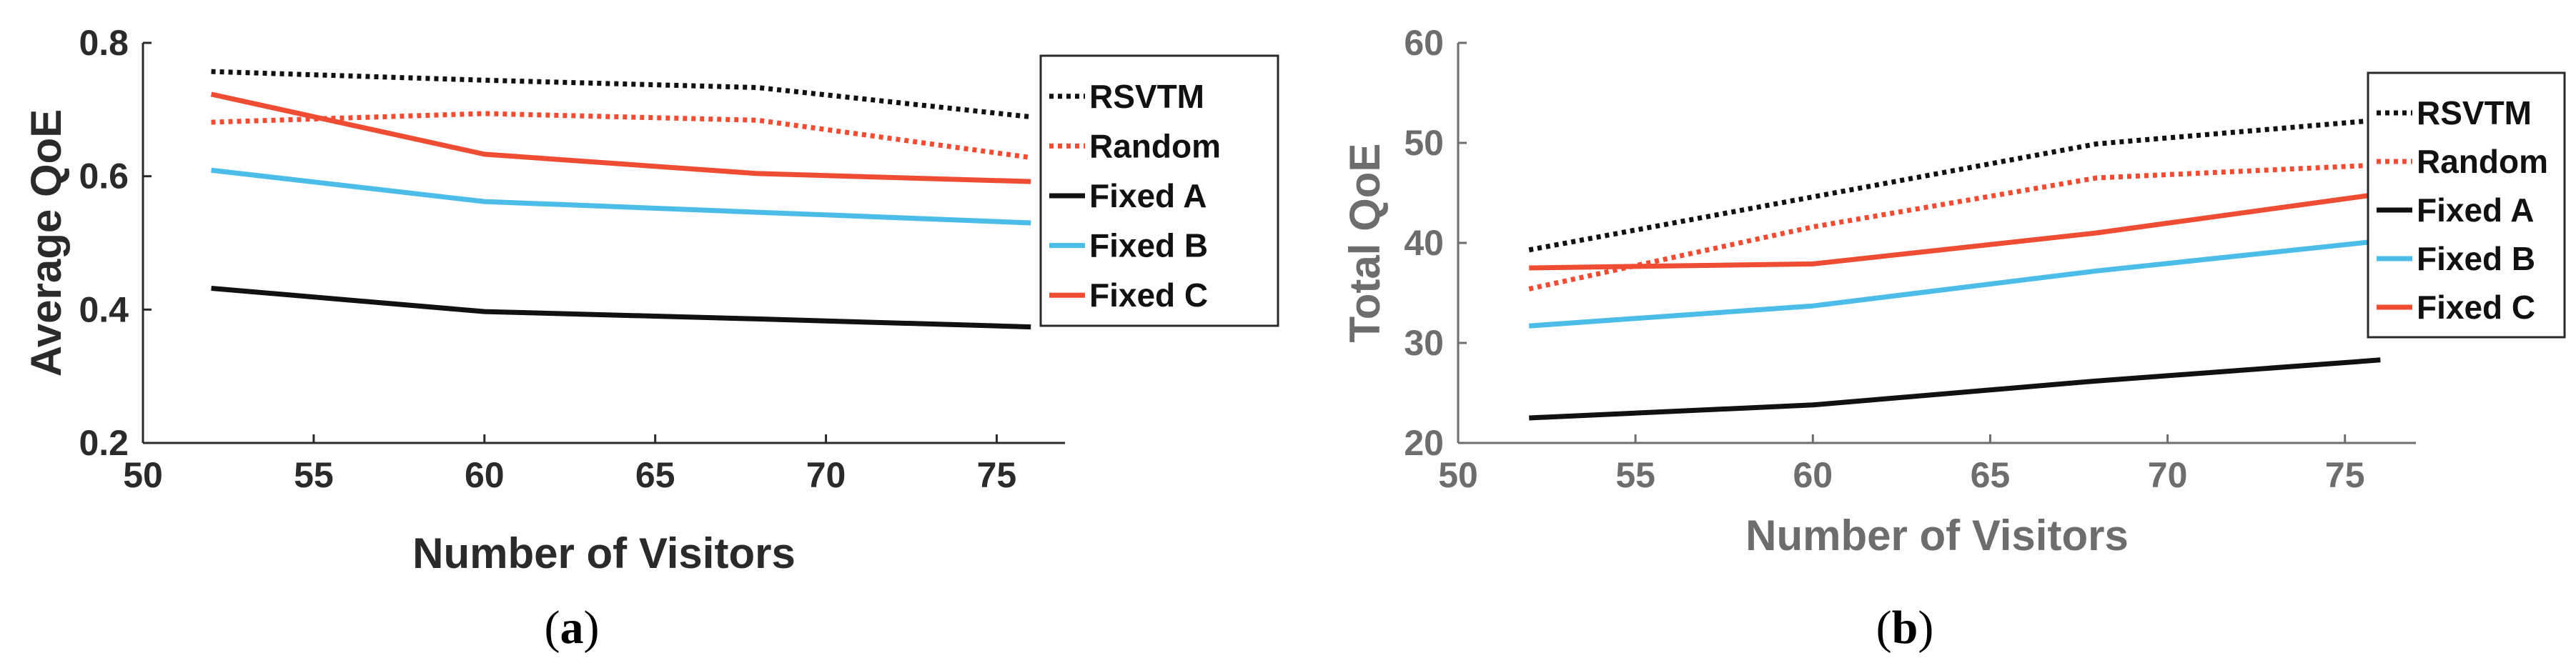  What do you see at coordinates (604, 553) in the screenshot?
I see `x-axis-label-a: Number of Visitors` at bounding box center [604, 553].